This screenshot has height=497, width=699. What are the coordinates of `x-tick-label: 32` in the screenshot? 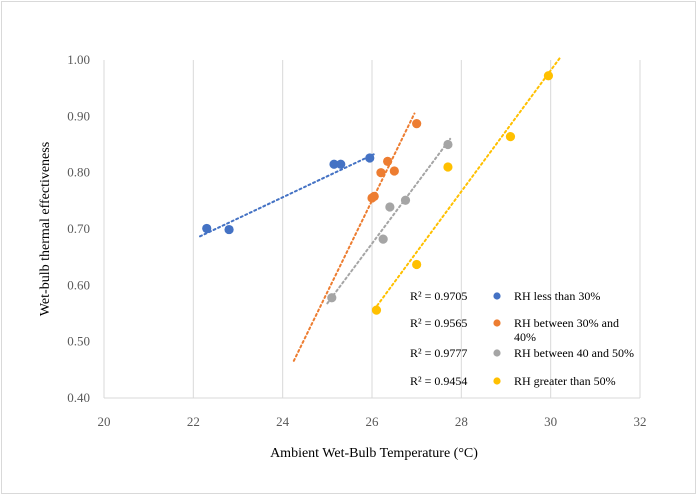 It's located at (640, 421).